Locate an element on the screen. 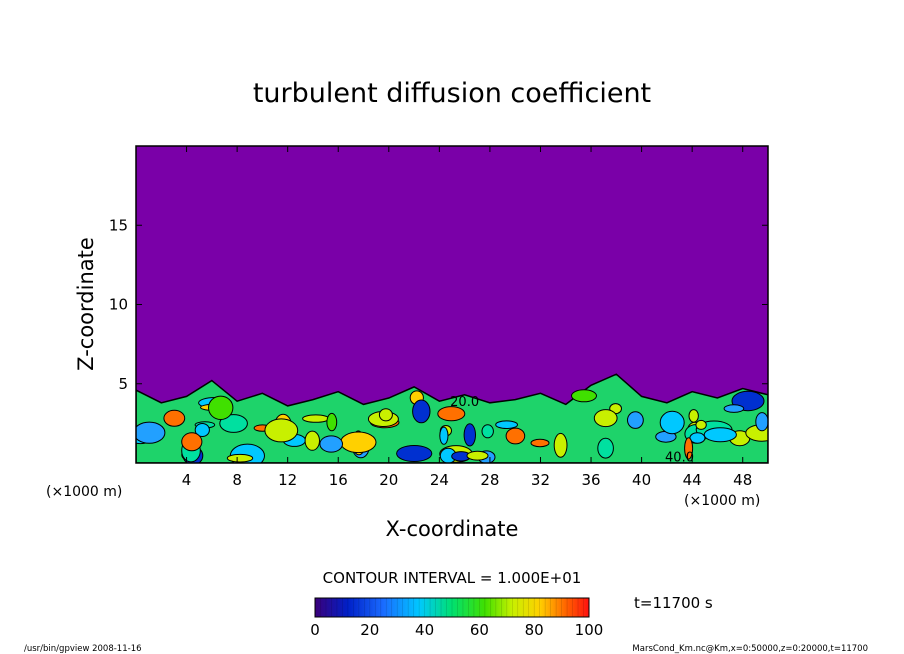 The height and width of the screenshot is (654, 904). colorbar-tick-label: 20 is located at coordinates (369, 630).